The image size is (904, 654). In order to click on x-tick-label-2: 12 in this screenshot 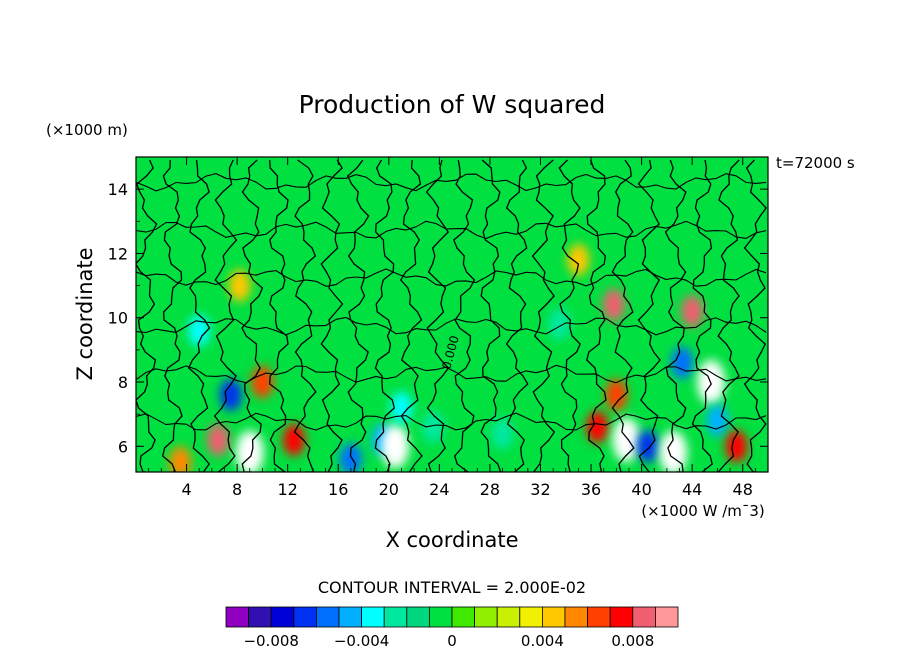, I will do `click(288, 489)`.